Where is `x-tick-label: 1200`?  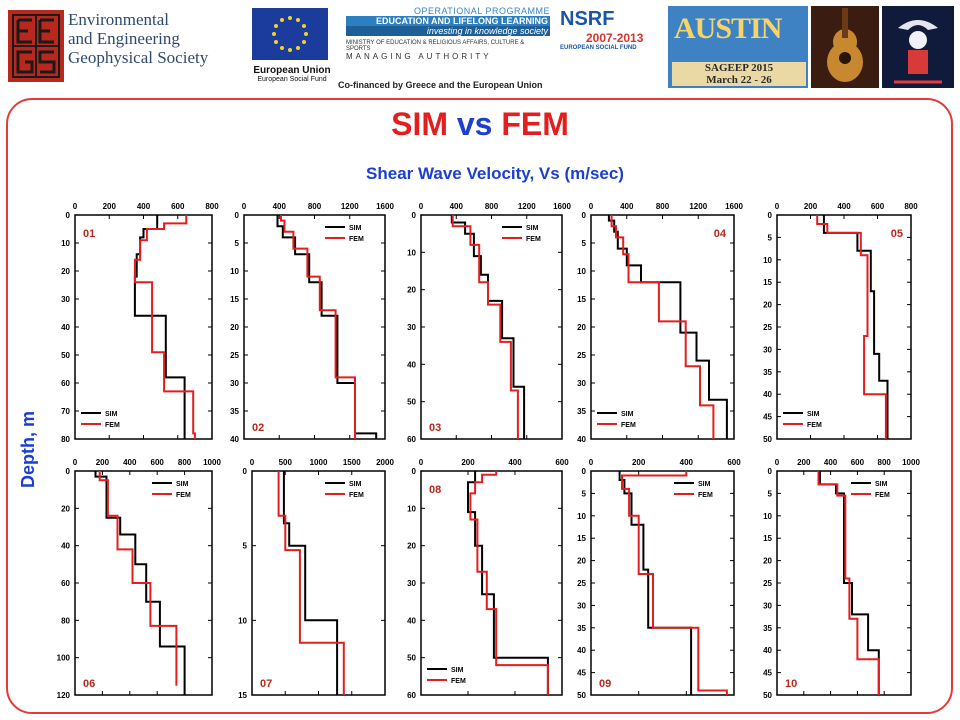 x-tick-label: 1200 is located at coordinates (698, 206).